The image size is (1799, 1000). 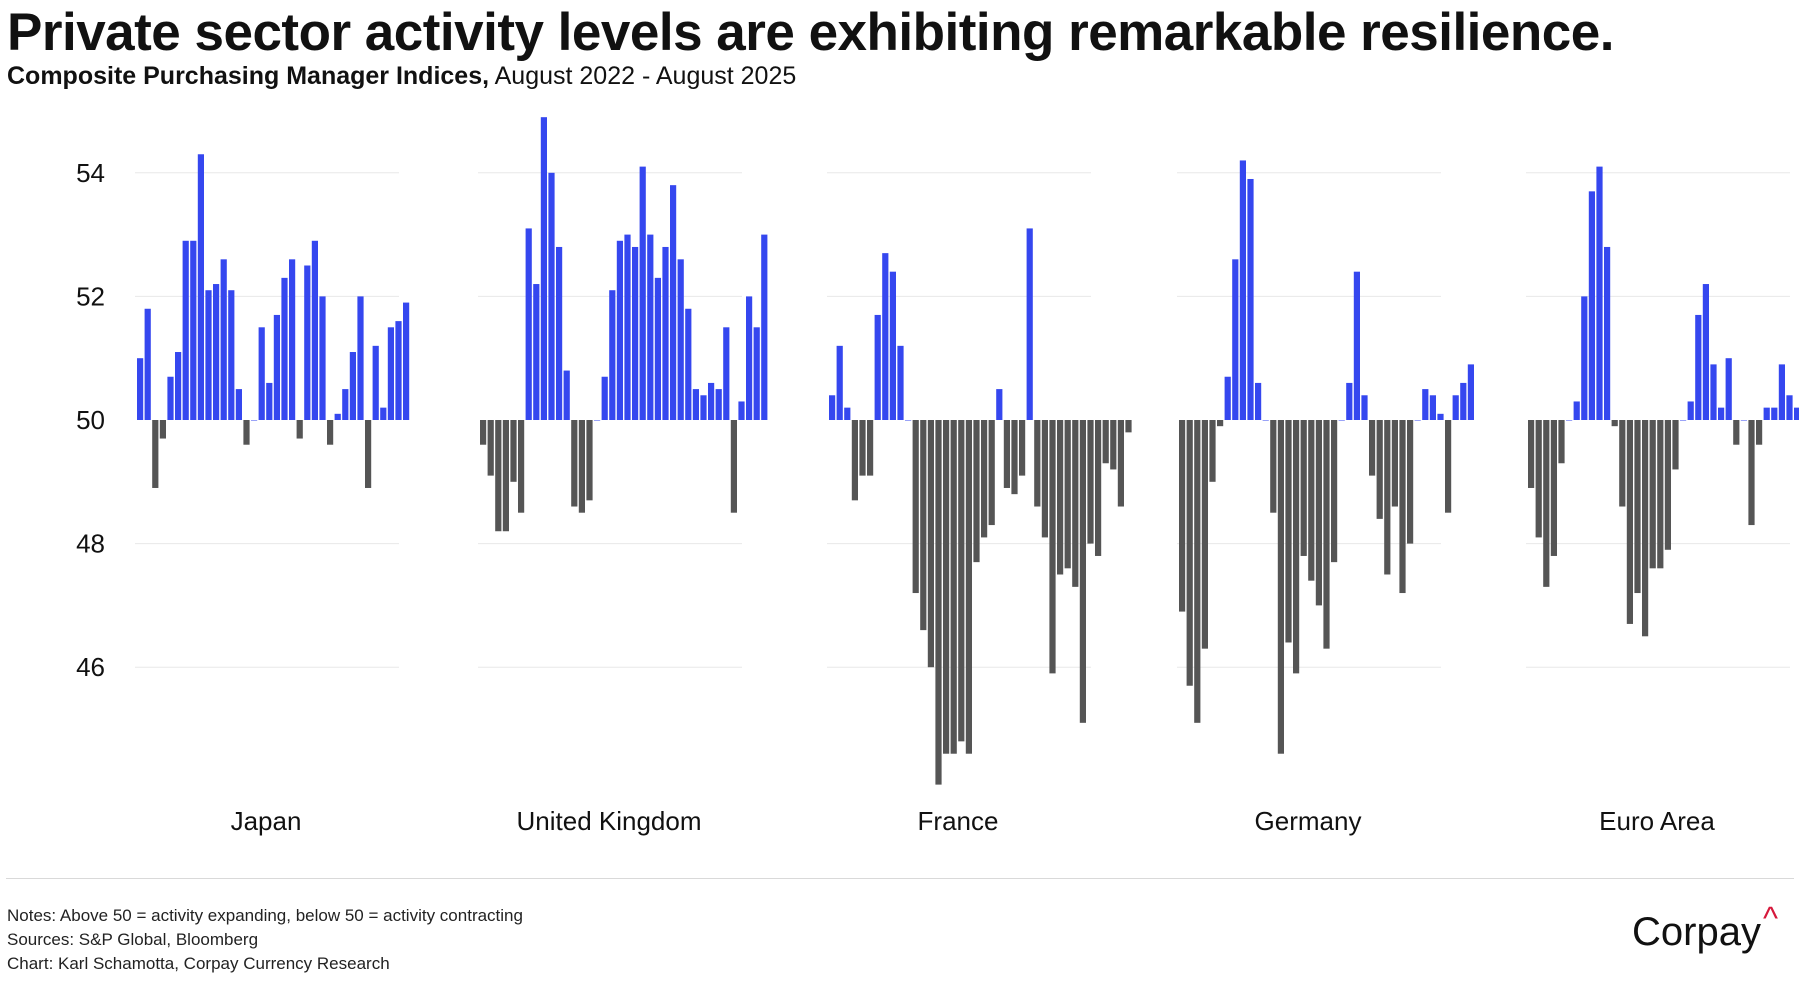 I want to click on panel-label: France, so click(x=958, y=821).